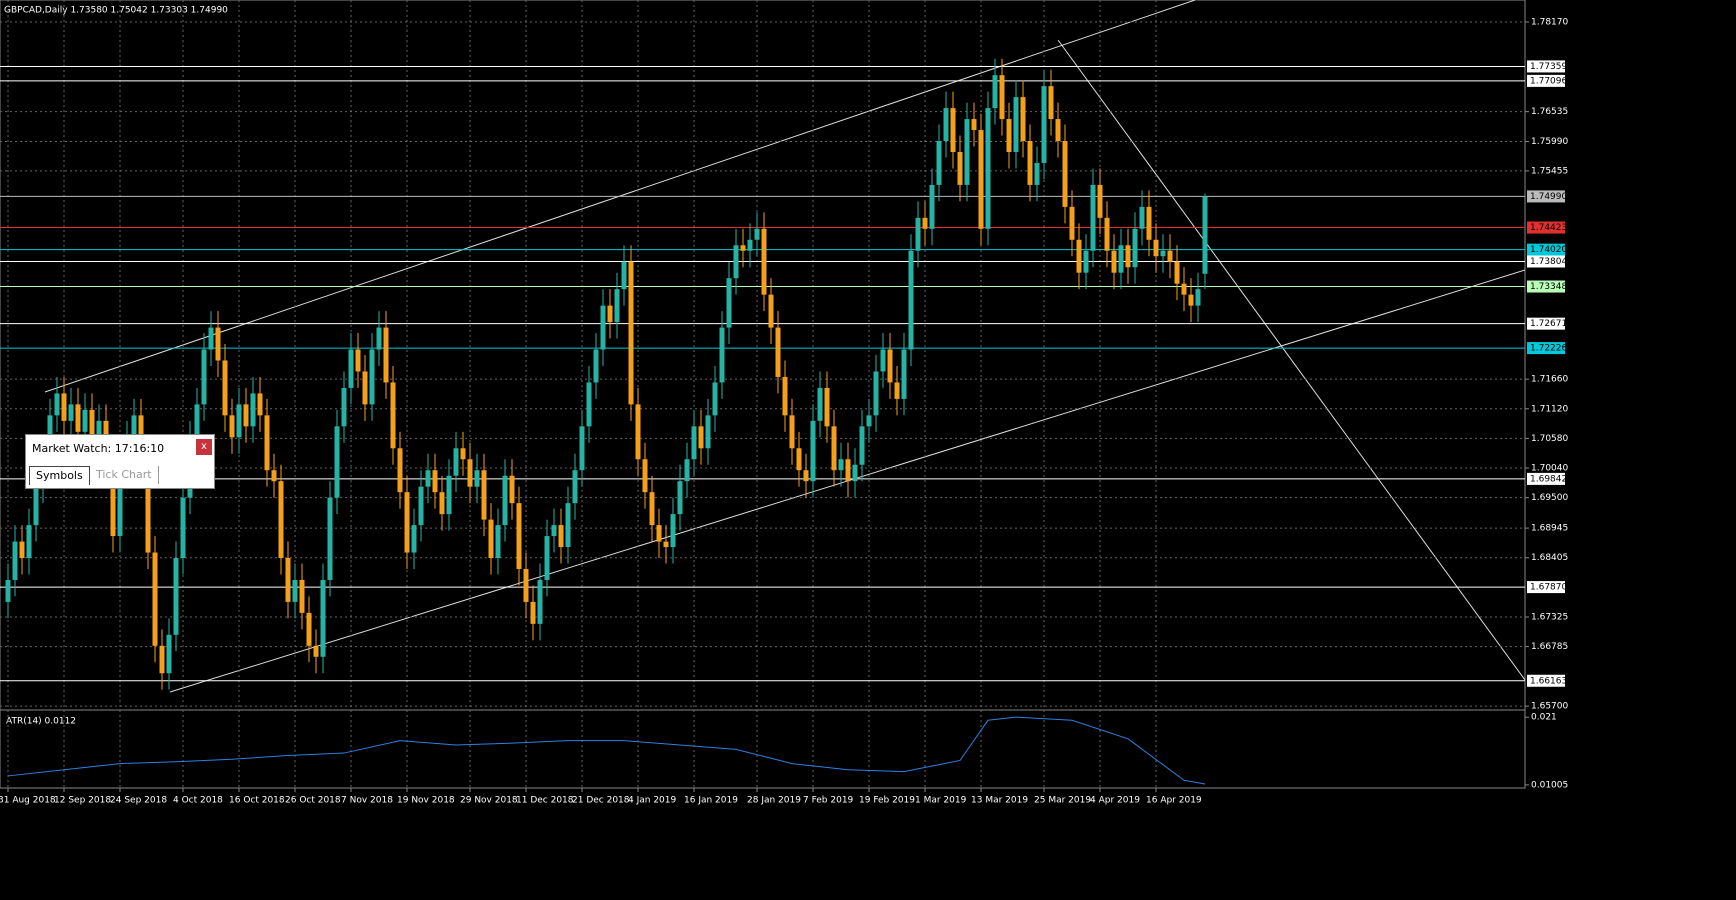  What do you see at coordinates (774, 801) in the screenshot?
I see `x-tick-label: 28 Jan 2019` at bounding box center [774, 801].